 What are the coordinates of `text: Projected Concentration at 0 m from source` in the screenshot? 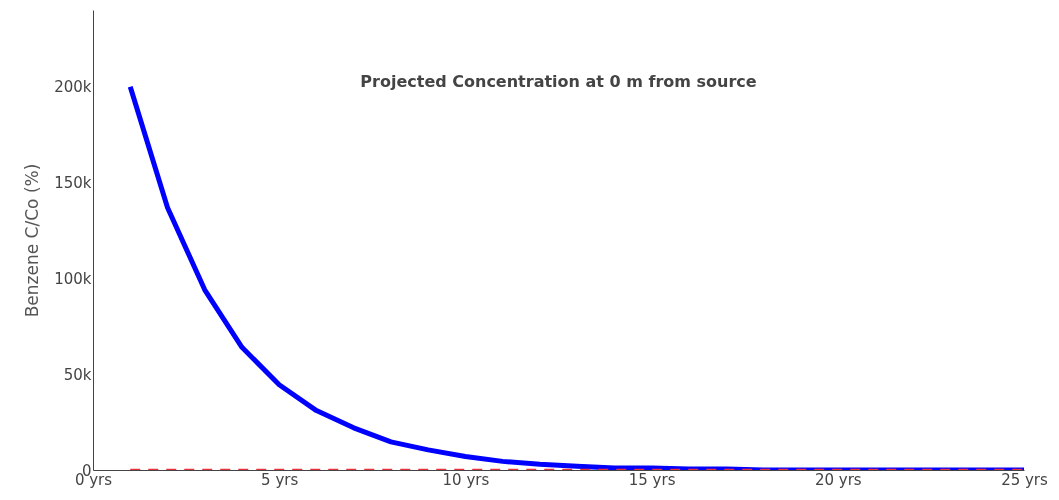 It's located at (558, 81).